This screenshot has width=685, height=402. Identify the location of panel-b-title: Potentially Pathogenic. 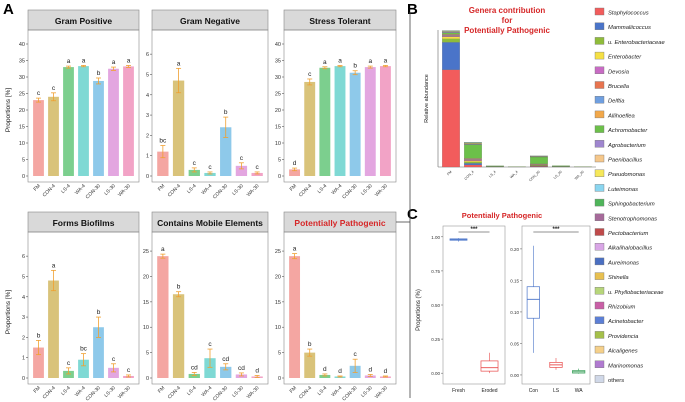
(507, 30).